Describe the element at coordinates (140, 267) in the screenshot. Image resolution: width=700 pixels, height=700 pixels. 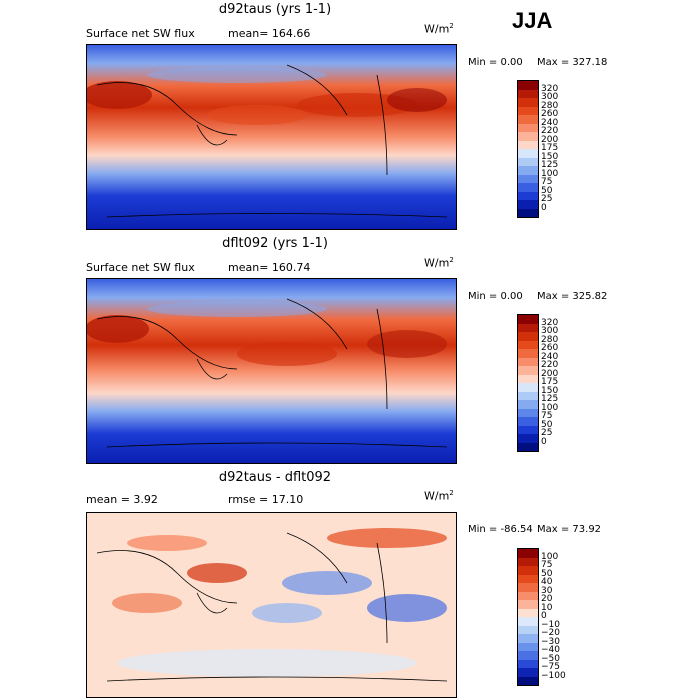
I see `panel2-variable-label: Surface net SW flux` at that location.